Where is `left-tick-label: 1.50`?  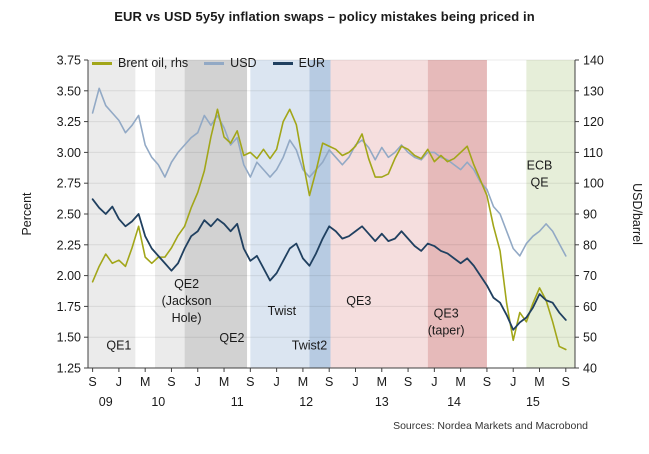
left-tick-label: 1.50 is located at coordinates (69, 338).